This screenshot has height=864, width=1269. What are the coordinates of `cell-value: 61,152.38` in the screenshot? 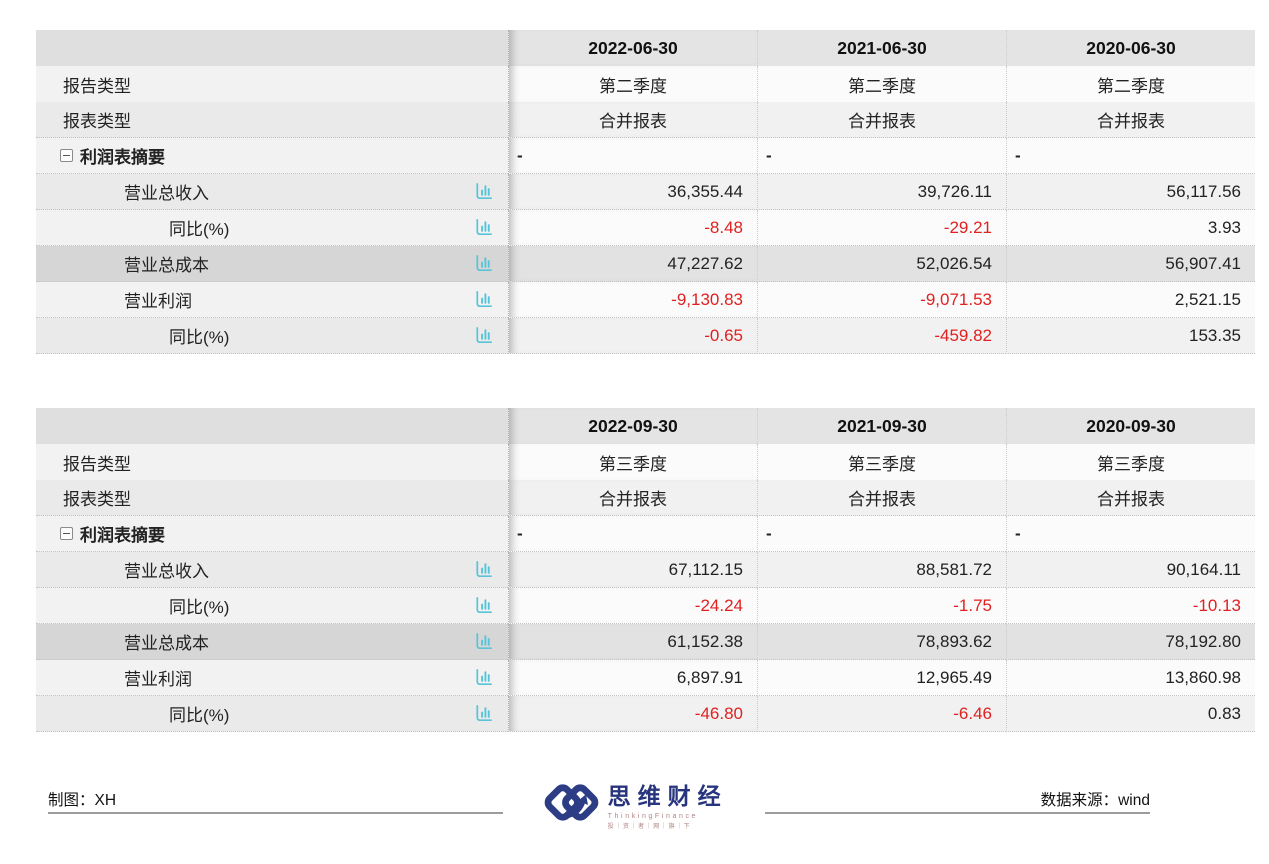 It's located at (705, 641).